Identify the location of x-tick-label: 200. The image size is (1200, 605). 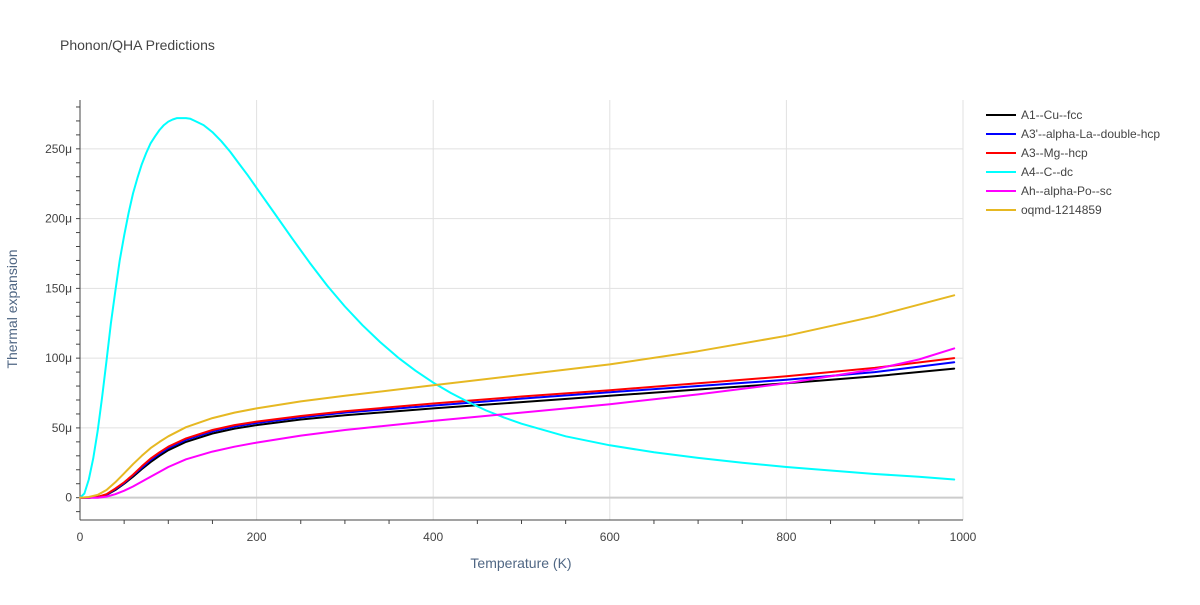
(257, 537).